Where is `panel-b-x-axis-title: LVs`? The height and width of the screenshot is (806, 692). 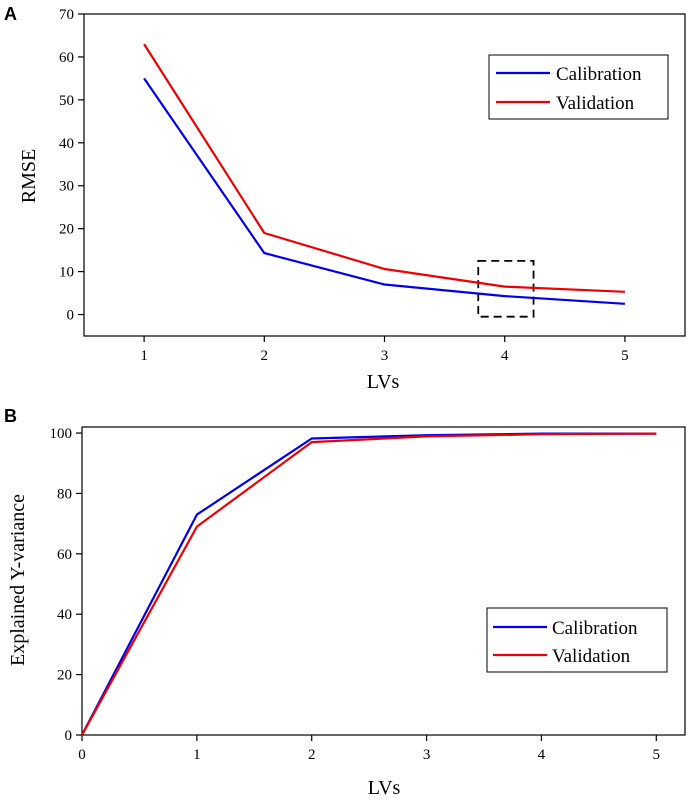
panel-b-x-axis-title: LVs is located at coordinates (384, 788).